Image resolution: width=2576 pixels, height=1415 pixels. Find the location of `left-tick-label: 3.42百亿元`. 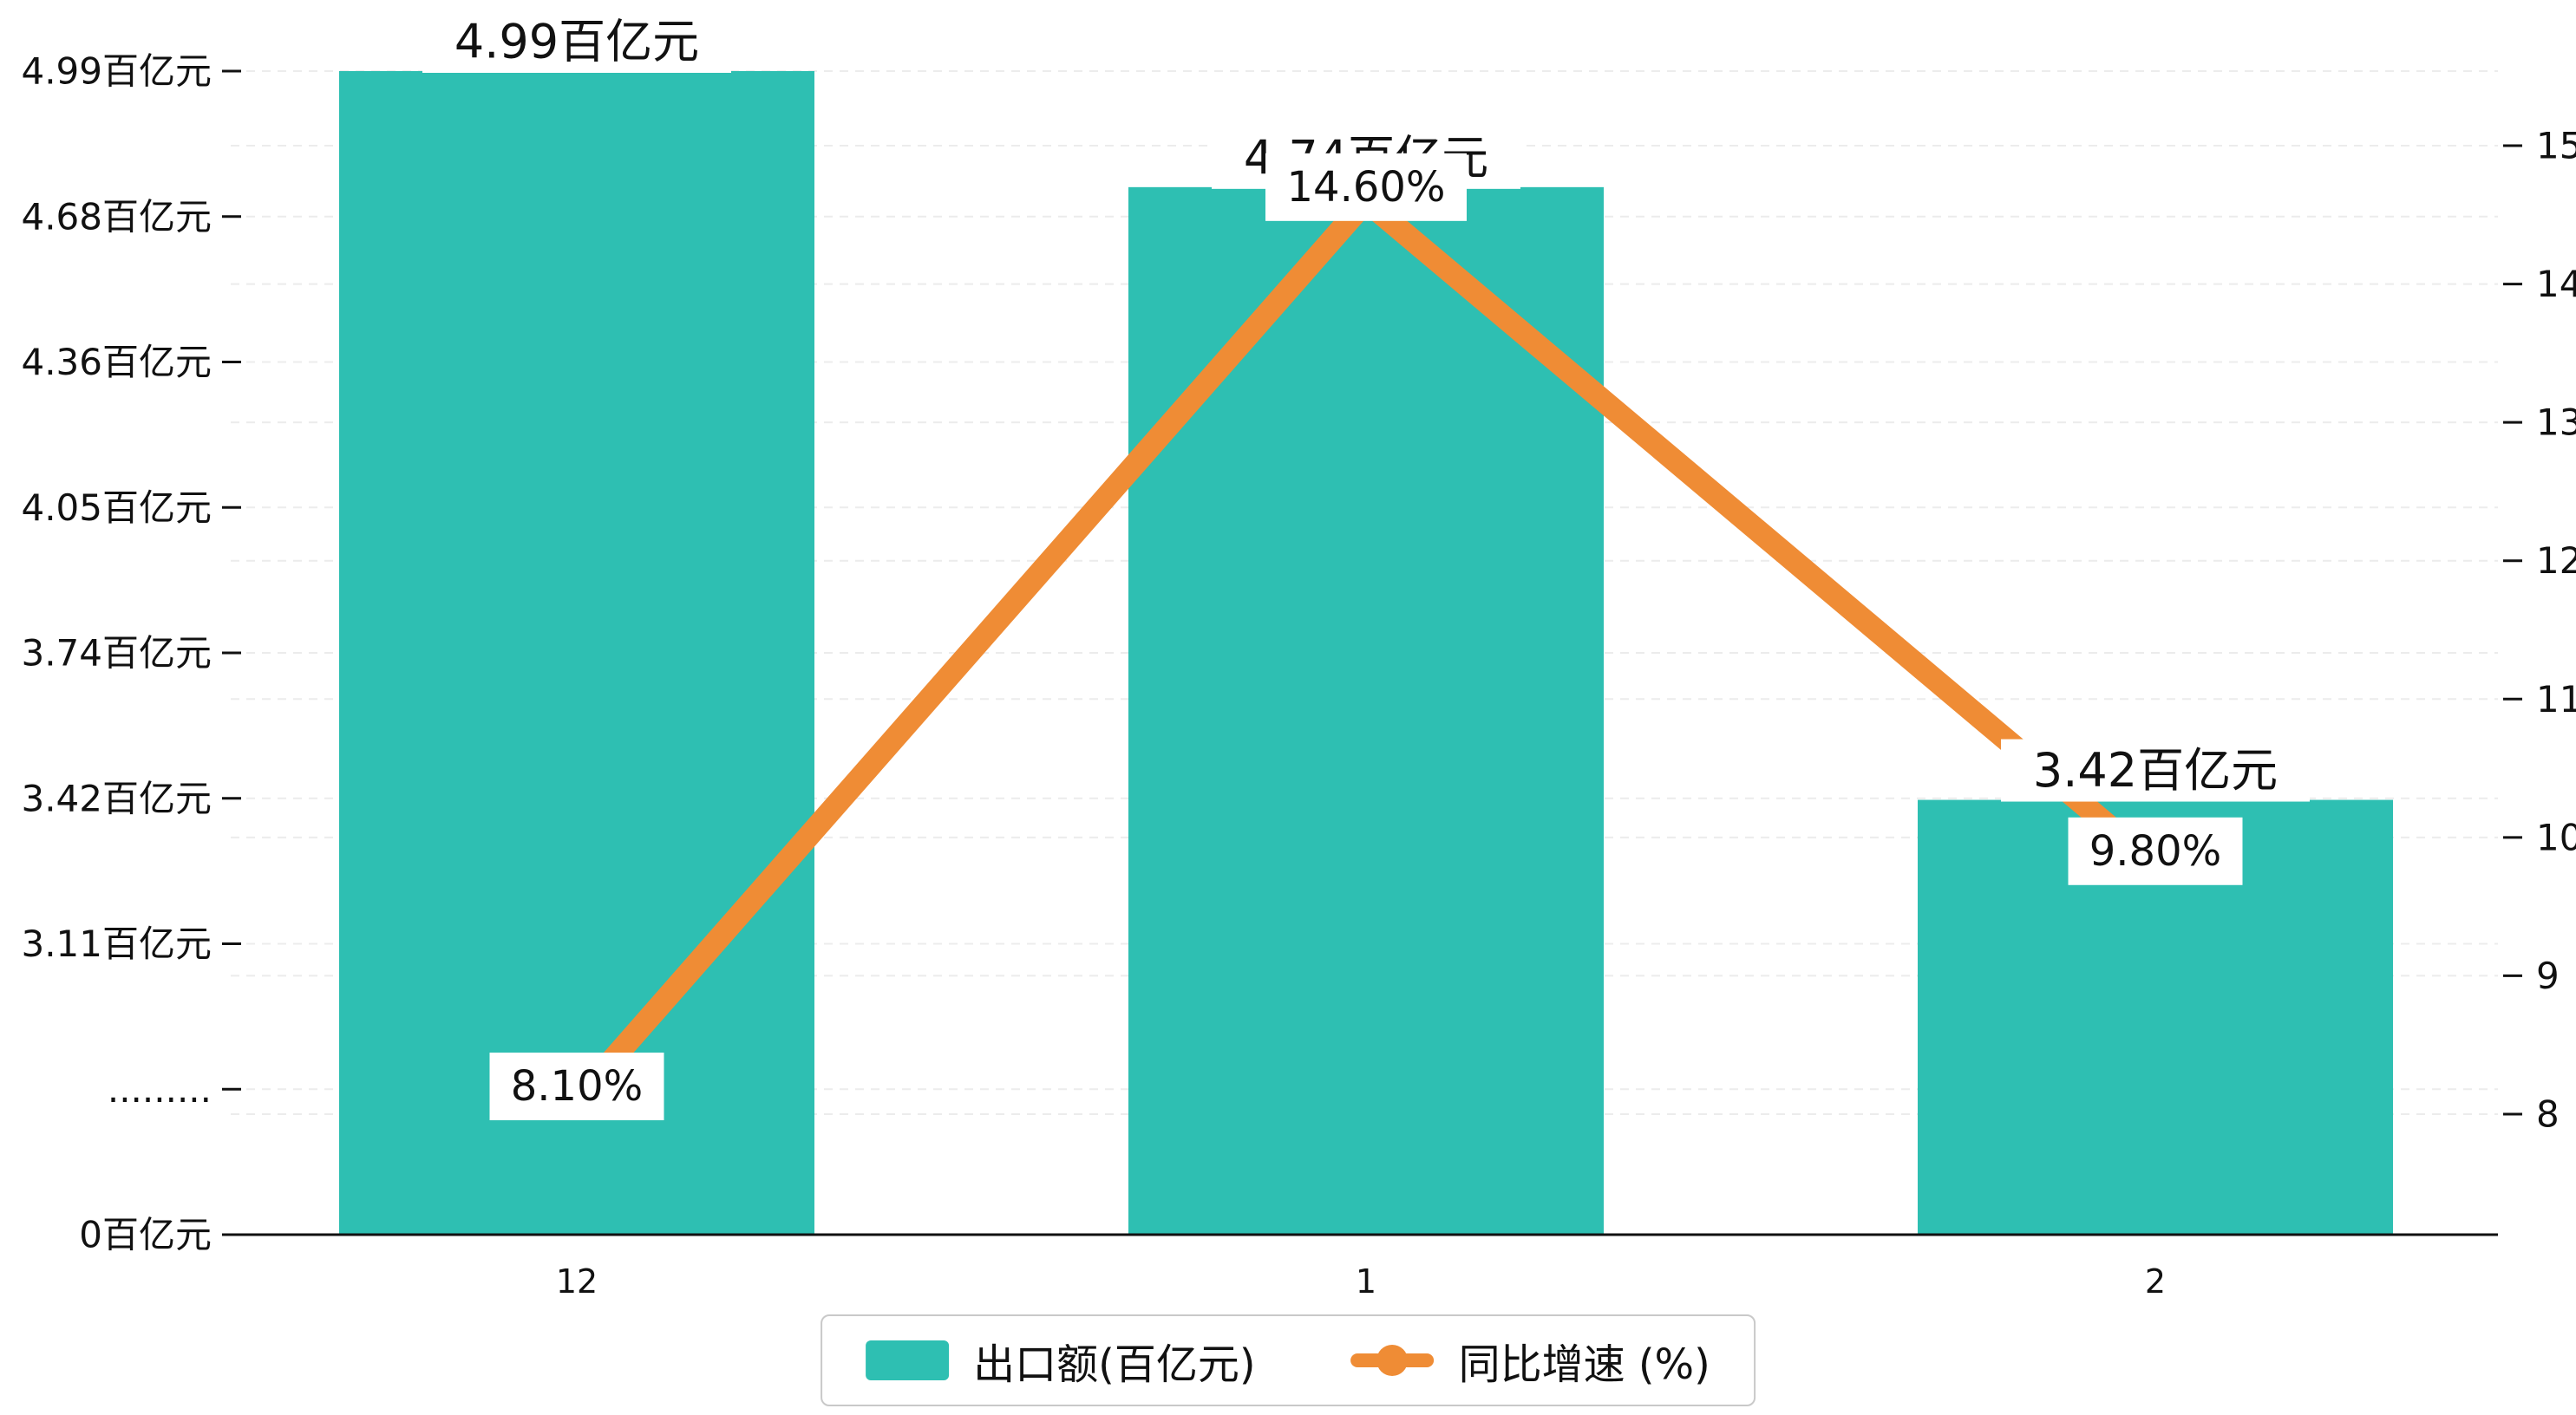

left-tick-label: 3.42百亿元 is located at coordinates (116, 798).